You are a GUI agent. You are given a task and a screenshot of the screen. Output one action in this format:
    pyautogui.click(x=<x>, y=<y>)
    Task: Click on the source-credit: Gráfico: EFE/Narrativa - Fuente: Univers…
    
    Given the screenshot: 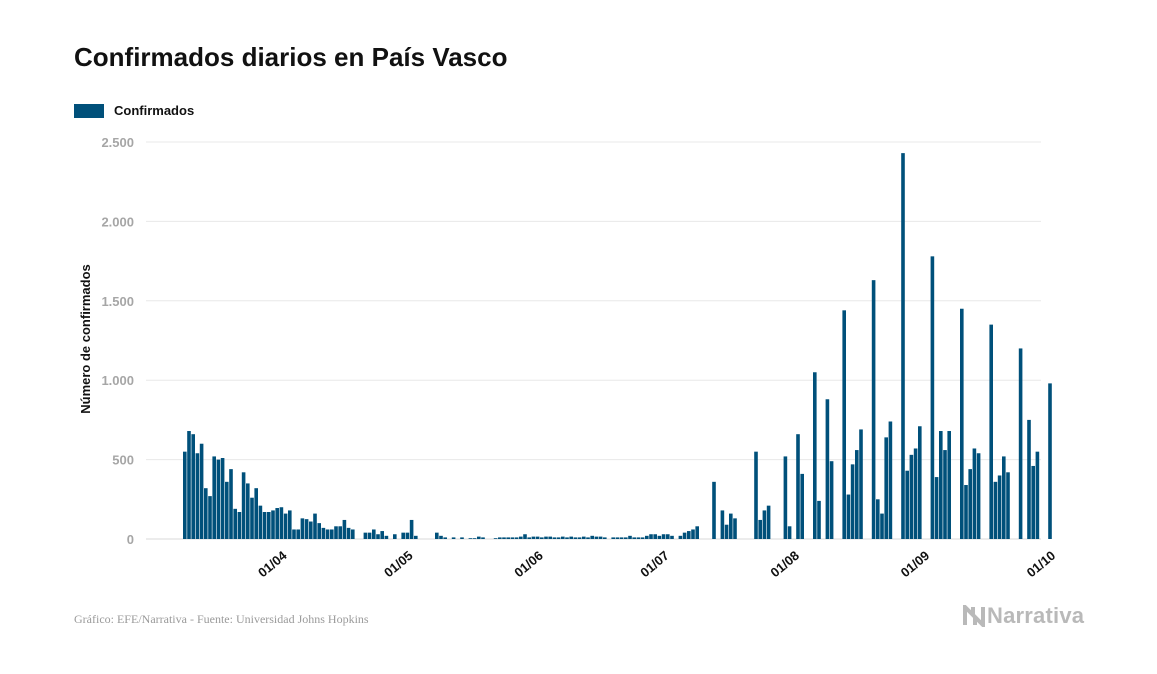 What is the action you would take?
    pyautogui.click(x=221, y=619)
    